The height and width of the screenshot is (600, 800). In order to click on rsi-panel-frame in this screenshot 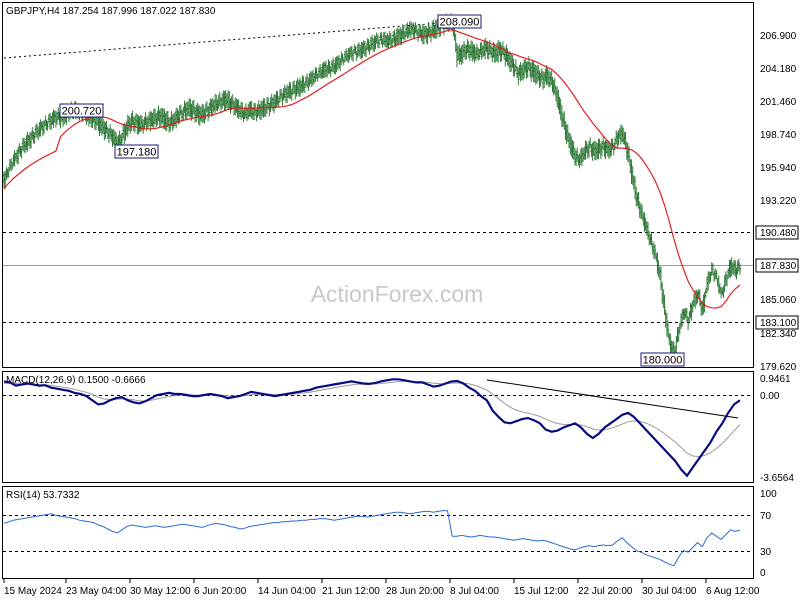, I will do `click(378, 532)`.